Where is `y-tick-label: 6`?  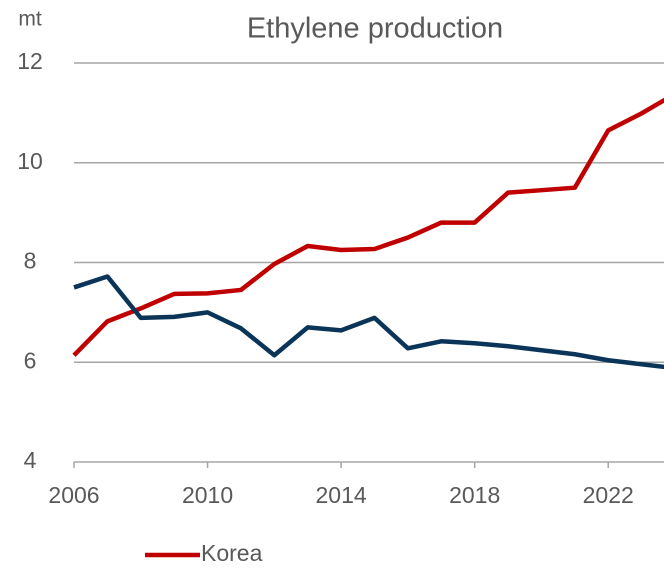 y-tick-label: 6 is located at coordinates (30, 360).